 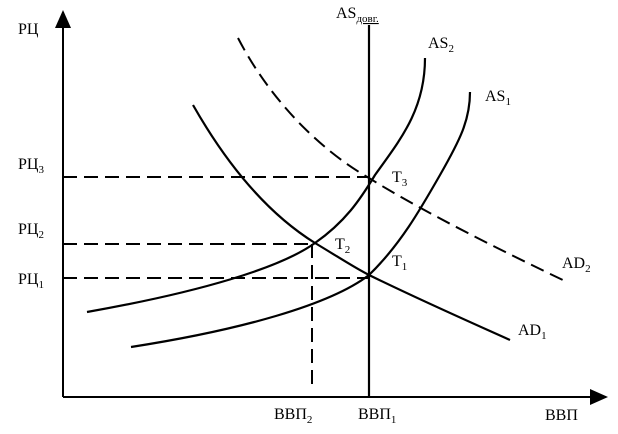 I want to click on ad1-label: AD1, so click(x=532, y=332).